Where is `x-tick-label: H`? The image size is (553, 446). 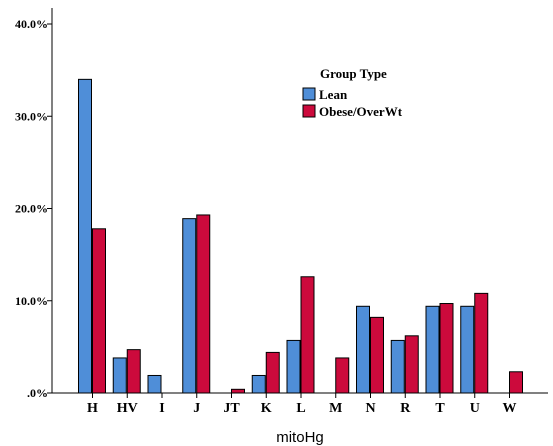 x-tick-label: H is located at coordinates (92, 408).